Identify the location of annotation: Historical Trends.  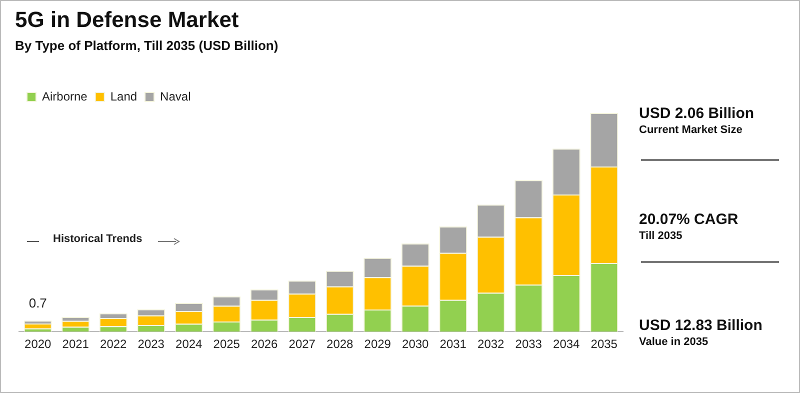
(97, 239).